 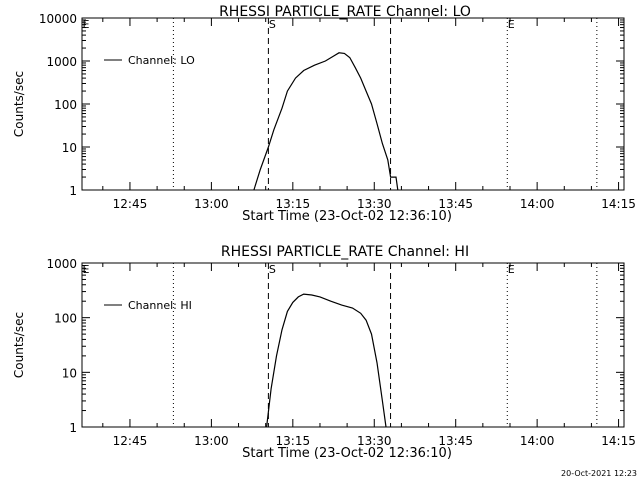 What do you see at coordinates (58, 19) in the screenshot?
I see `y-tick-label: 10000` at bounding box center [58, 19].